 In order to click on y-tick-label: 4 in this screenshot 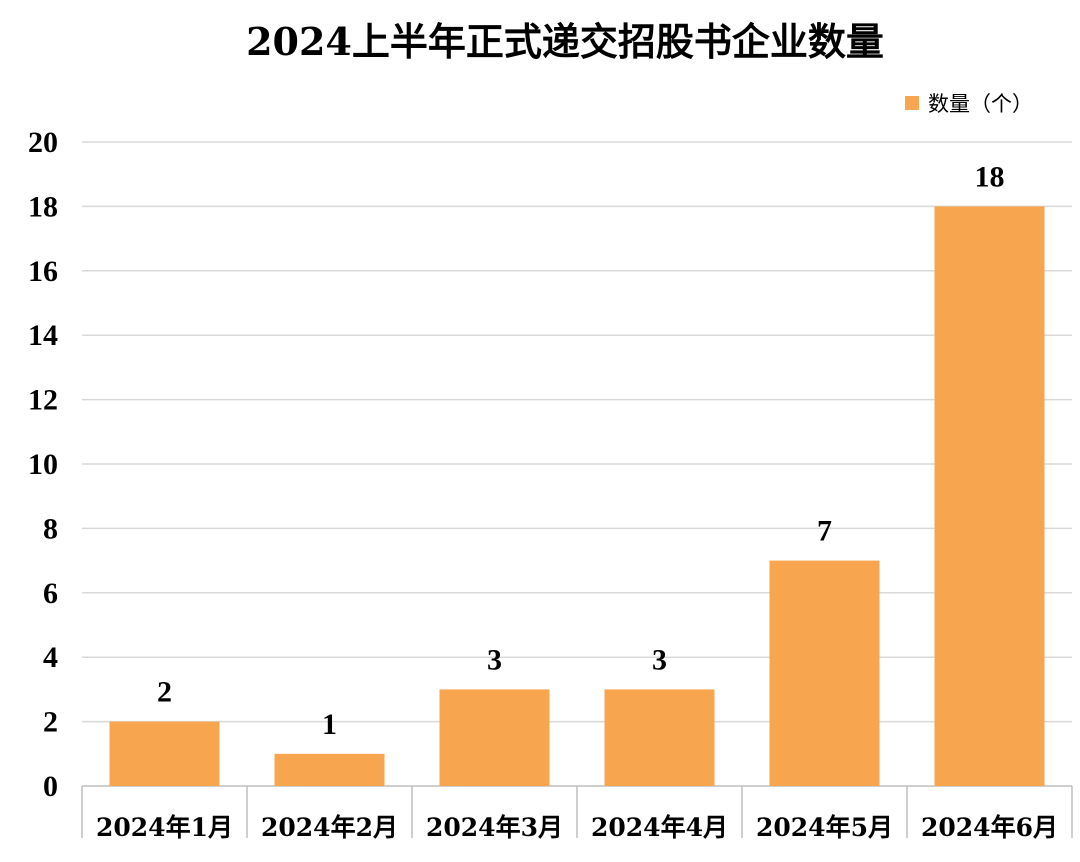, I will do `click(50, 657)`.